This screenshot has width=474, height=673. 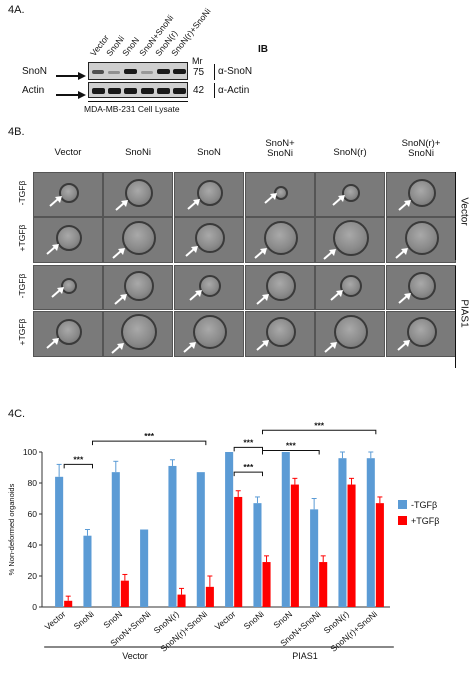 What do you see at coordinates (135, 656) in the screenshot?
I see `group-label: Vector` at bounding box center [135, 656].